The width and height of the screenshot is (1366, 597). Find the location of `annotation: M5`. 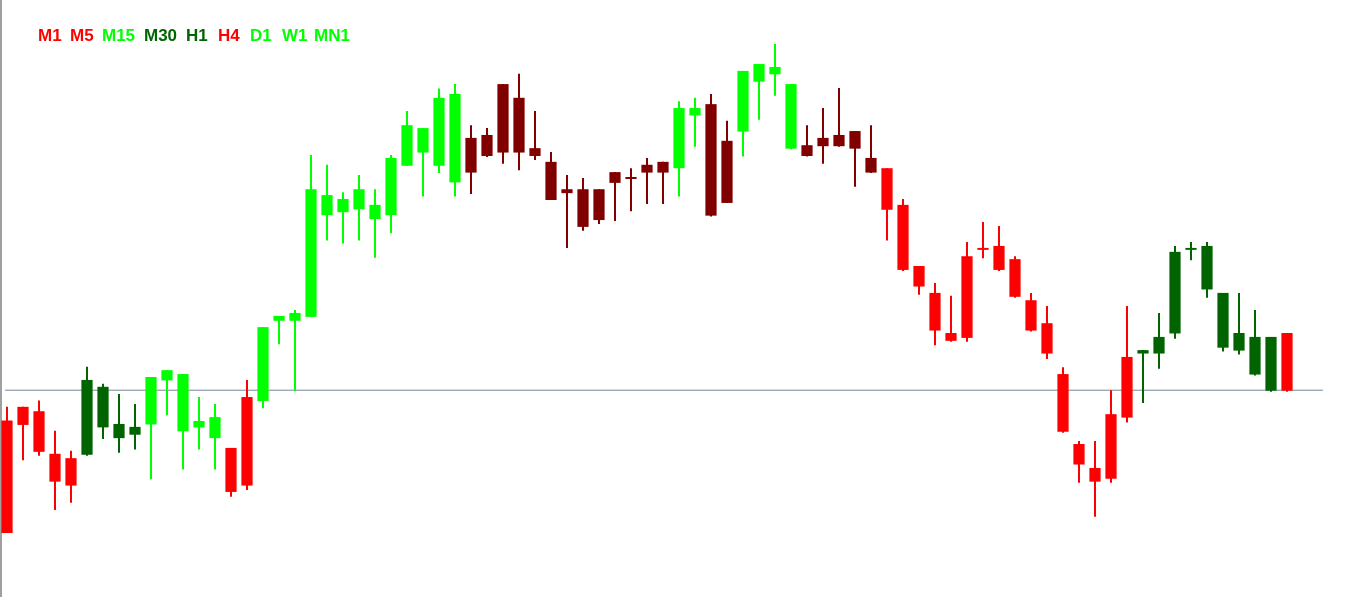

annotation: M5 is located at coordinates (82, 35).